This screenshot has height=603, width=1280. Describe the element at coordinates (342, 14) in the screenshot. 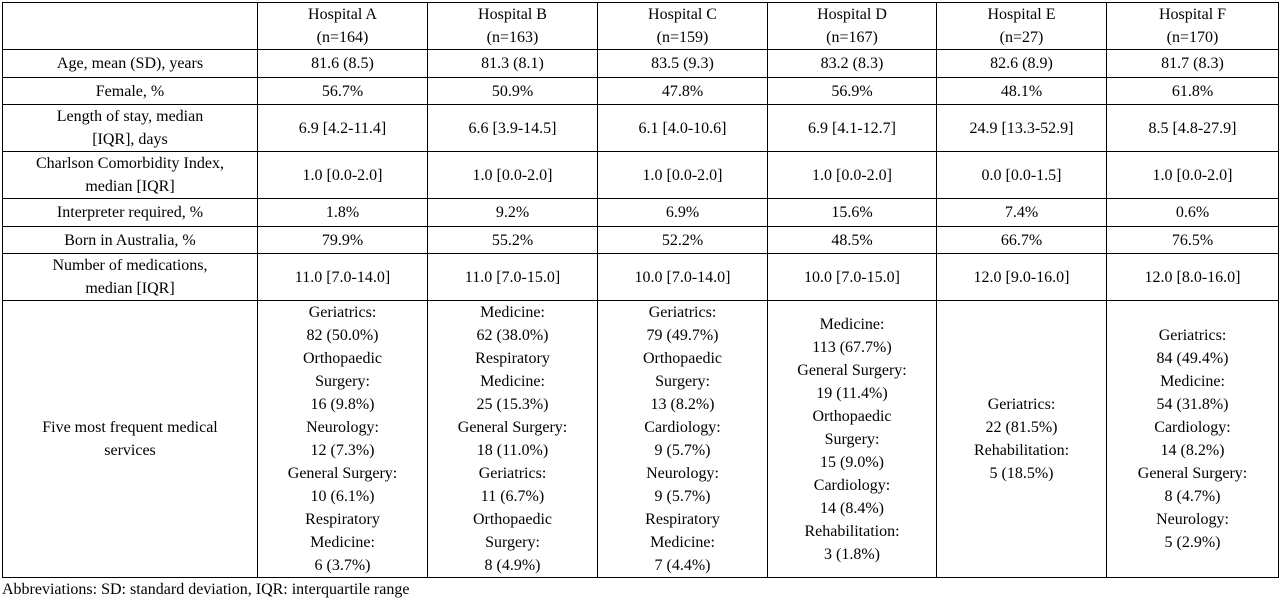

I see `hospital-name: Hospital A` at that location.